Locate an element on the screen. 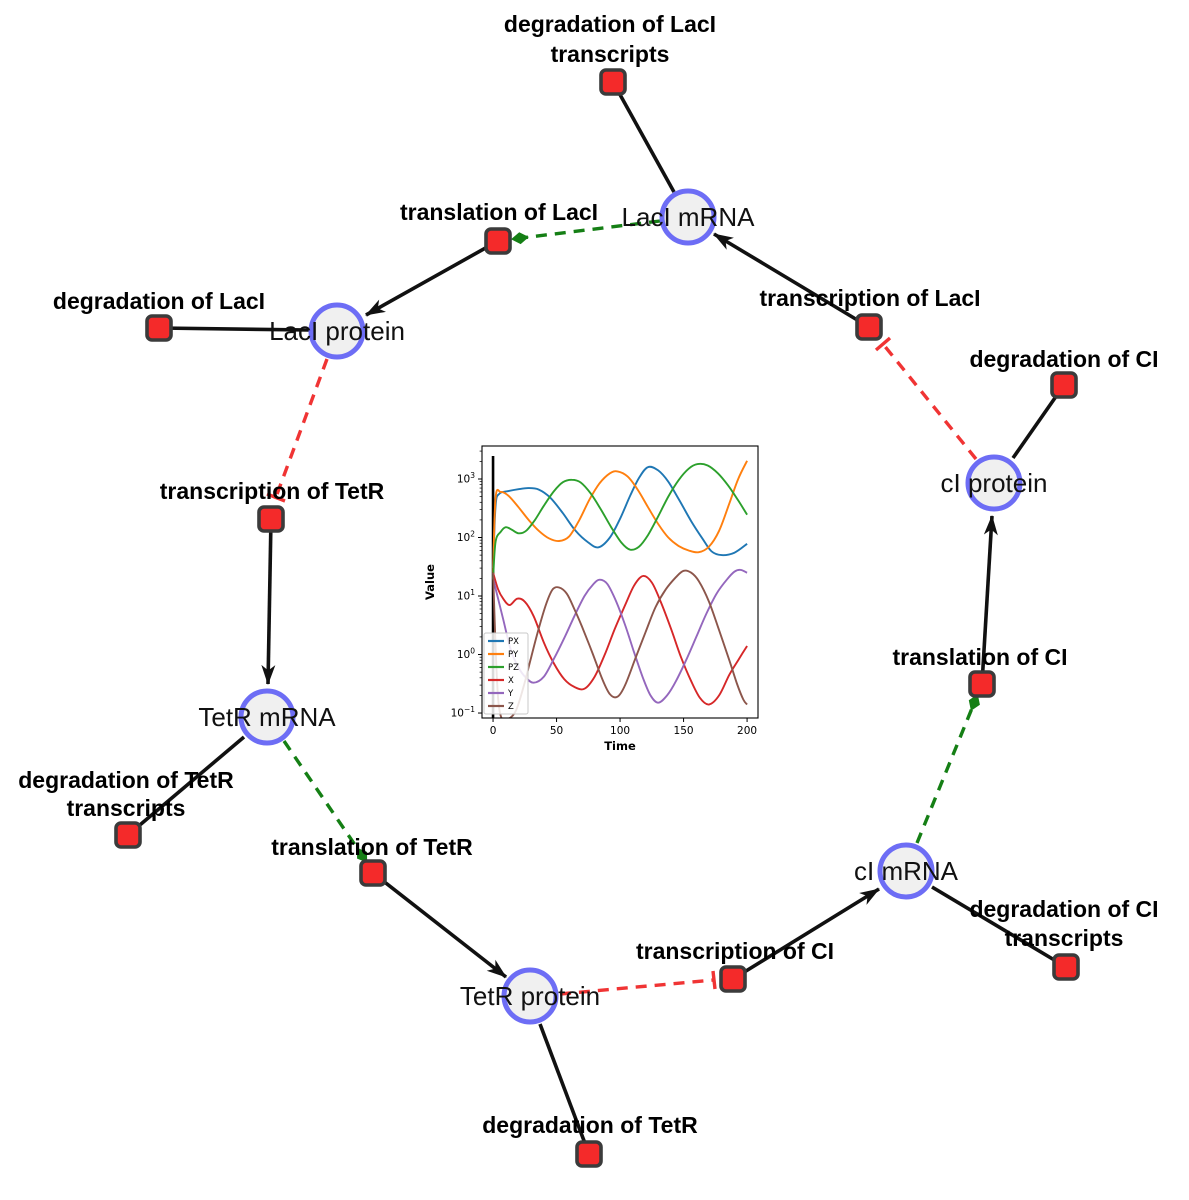 This screenshot has height=1200, width=1189. chart-x-tick-label: 0 is located at coordinates (493, 731).